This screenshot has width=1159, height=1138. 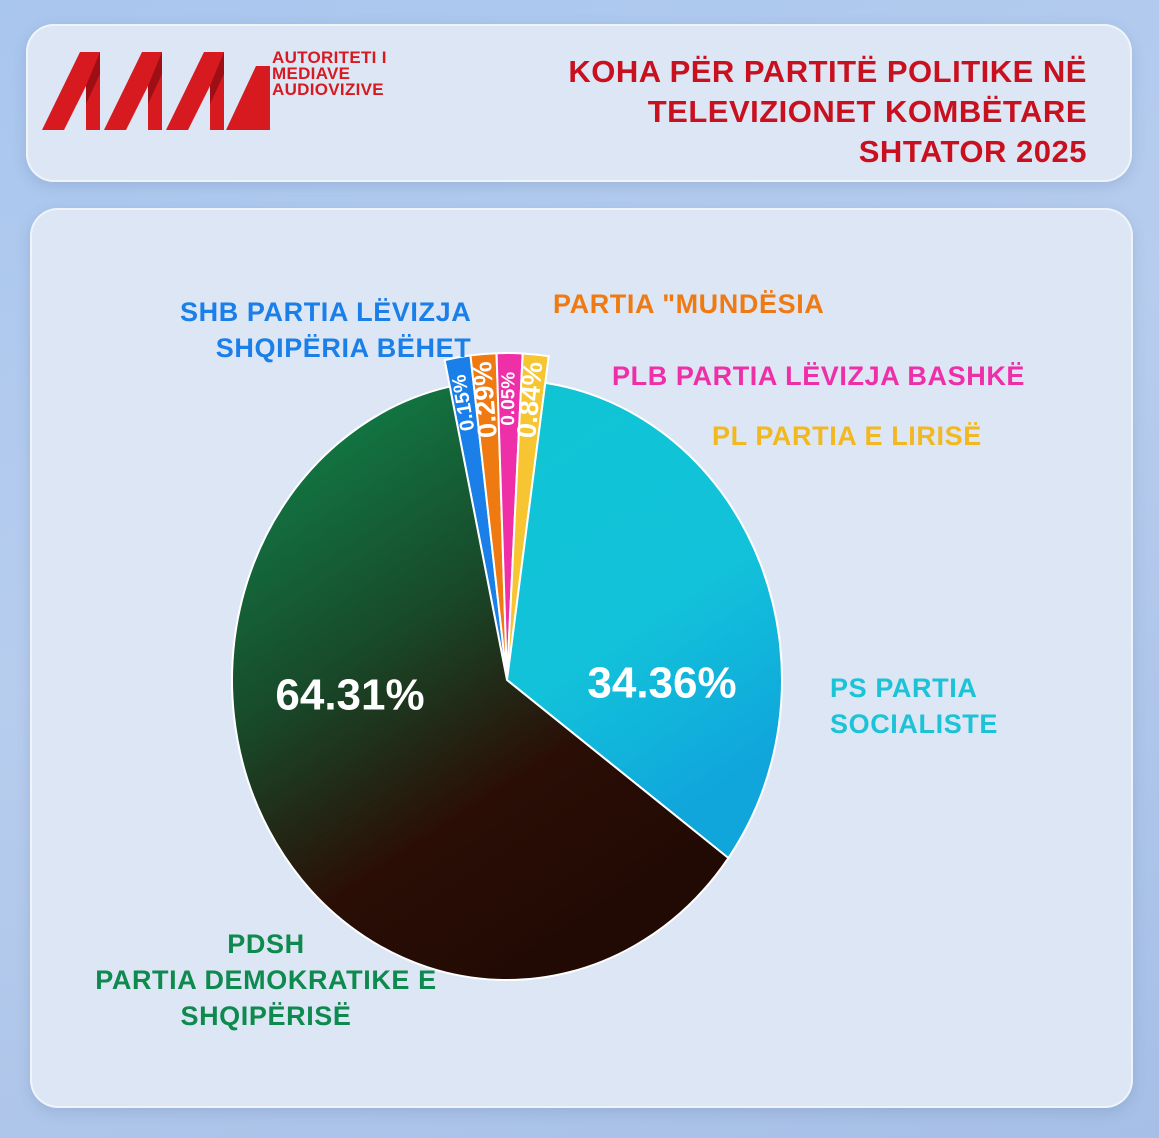 I want to click on value-label-ps: 34.36%, so click(x=661, y=683).